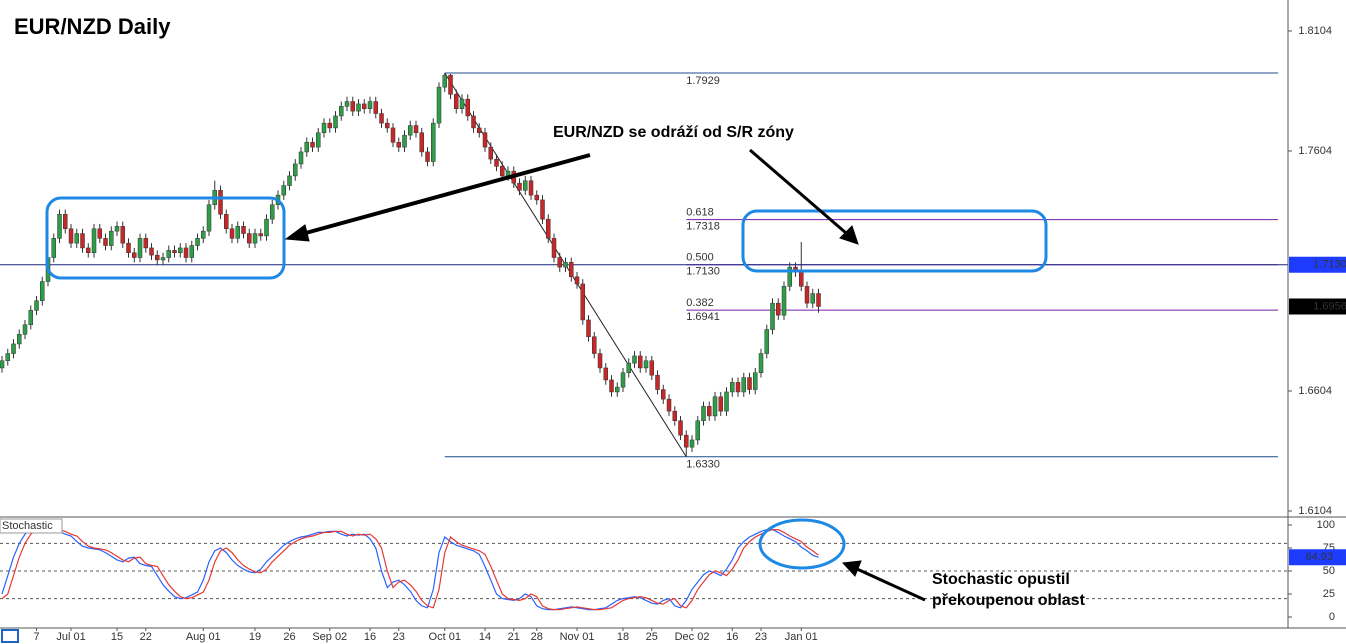 This screenshot has height=644, width=1346. I want to click on zone-box, so click(894, 241).